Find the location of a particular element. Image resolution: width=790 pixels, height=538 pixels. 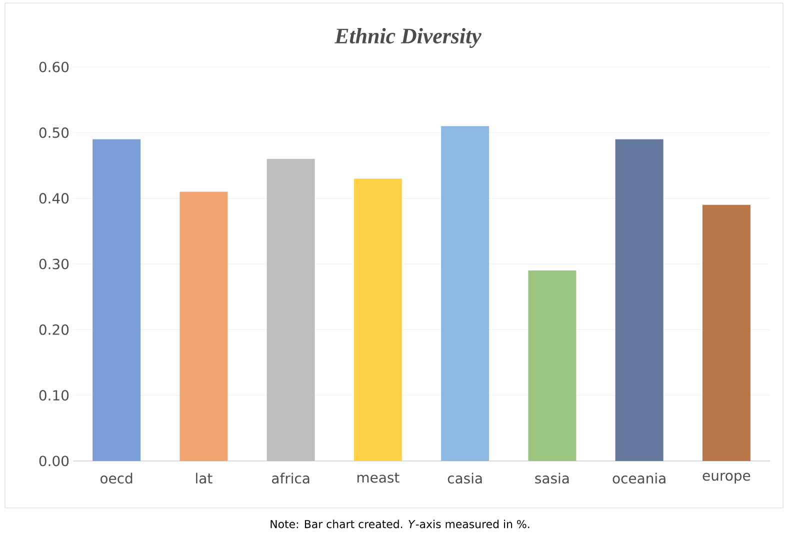

text: Note: Bar chart created. Y-axis measured in %. is located at coordinates (400, 524).